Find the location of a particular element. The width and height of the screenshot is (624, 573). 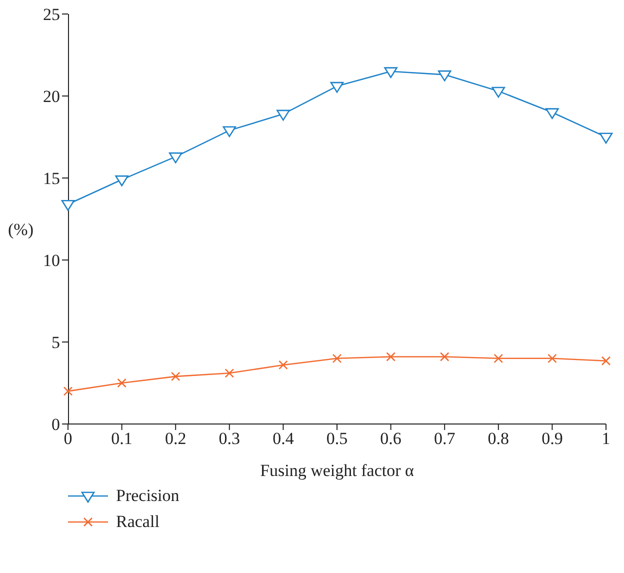

x-tick-label: 0.5 is located at coordinates (337, 438).